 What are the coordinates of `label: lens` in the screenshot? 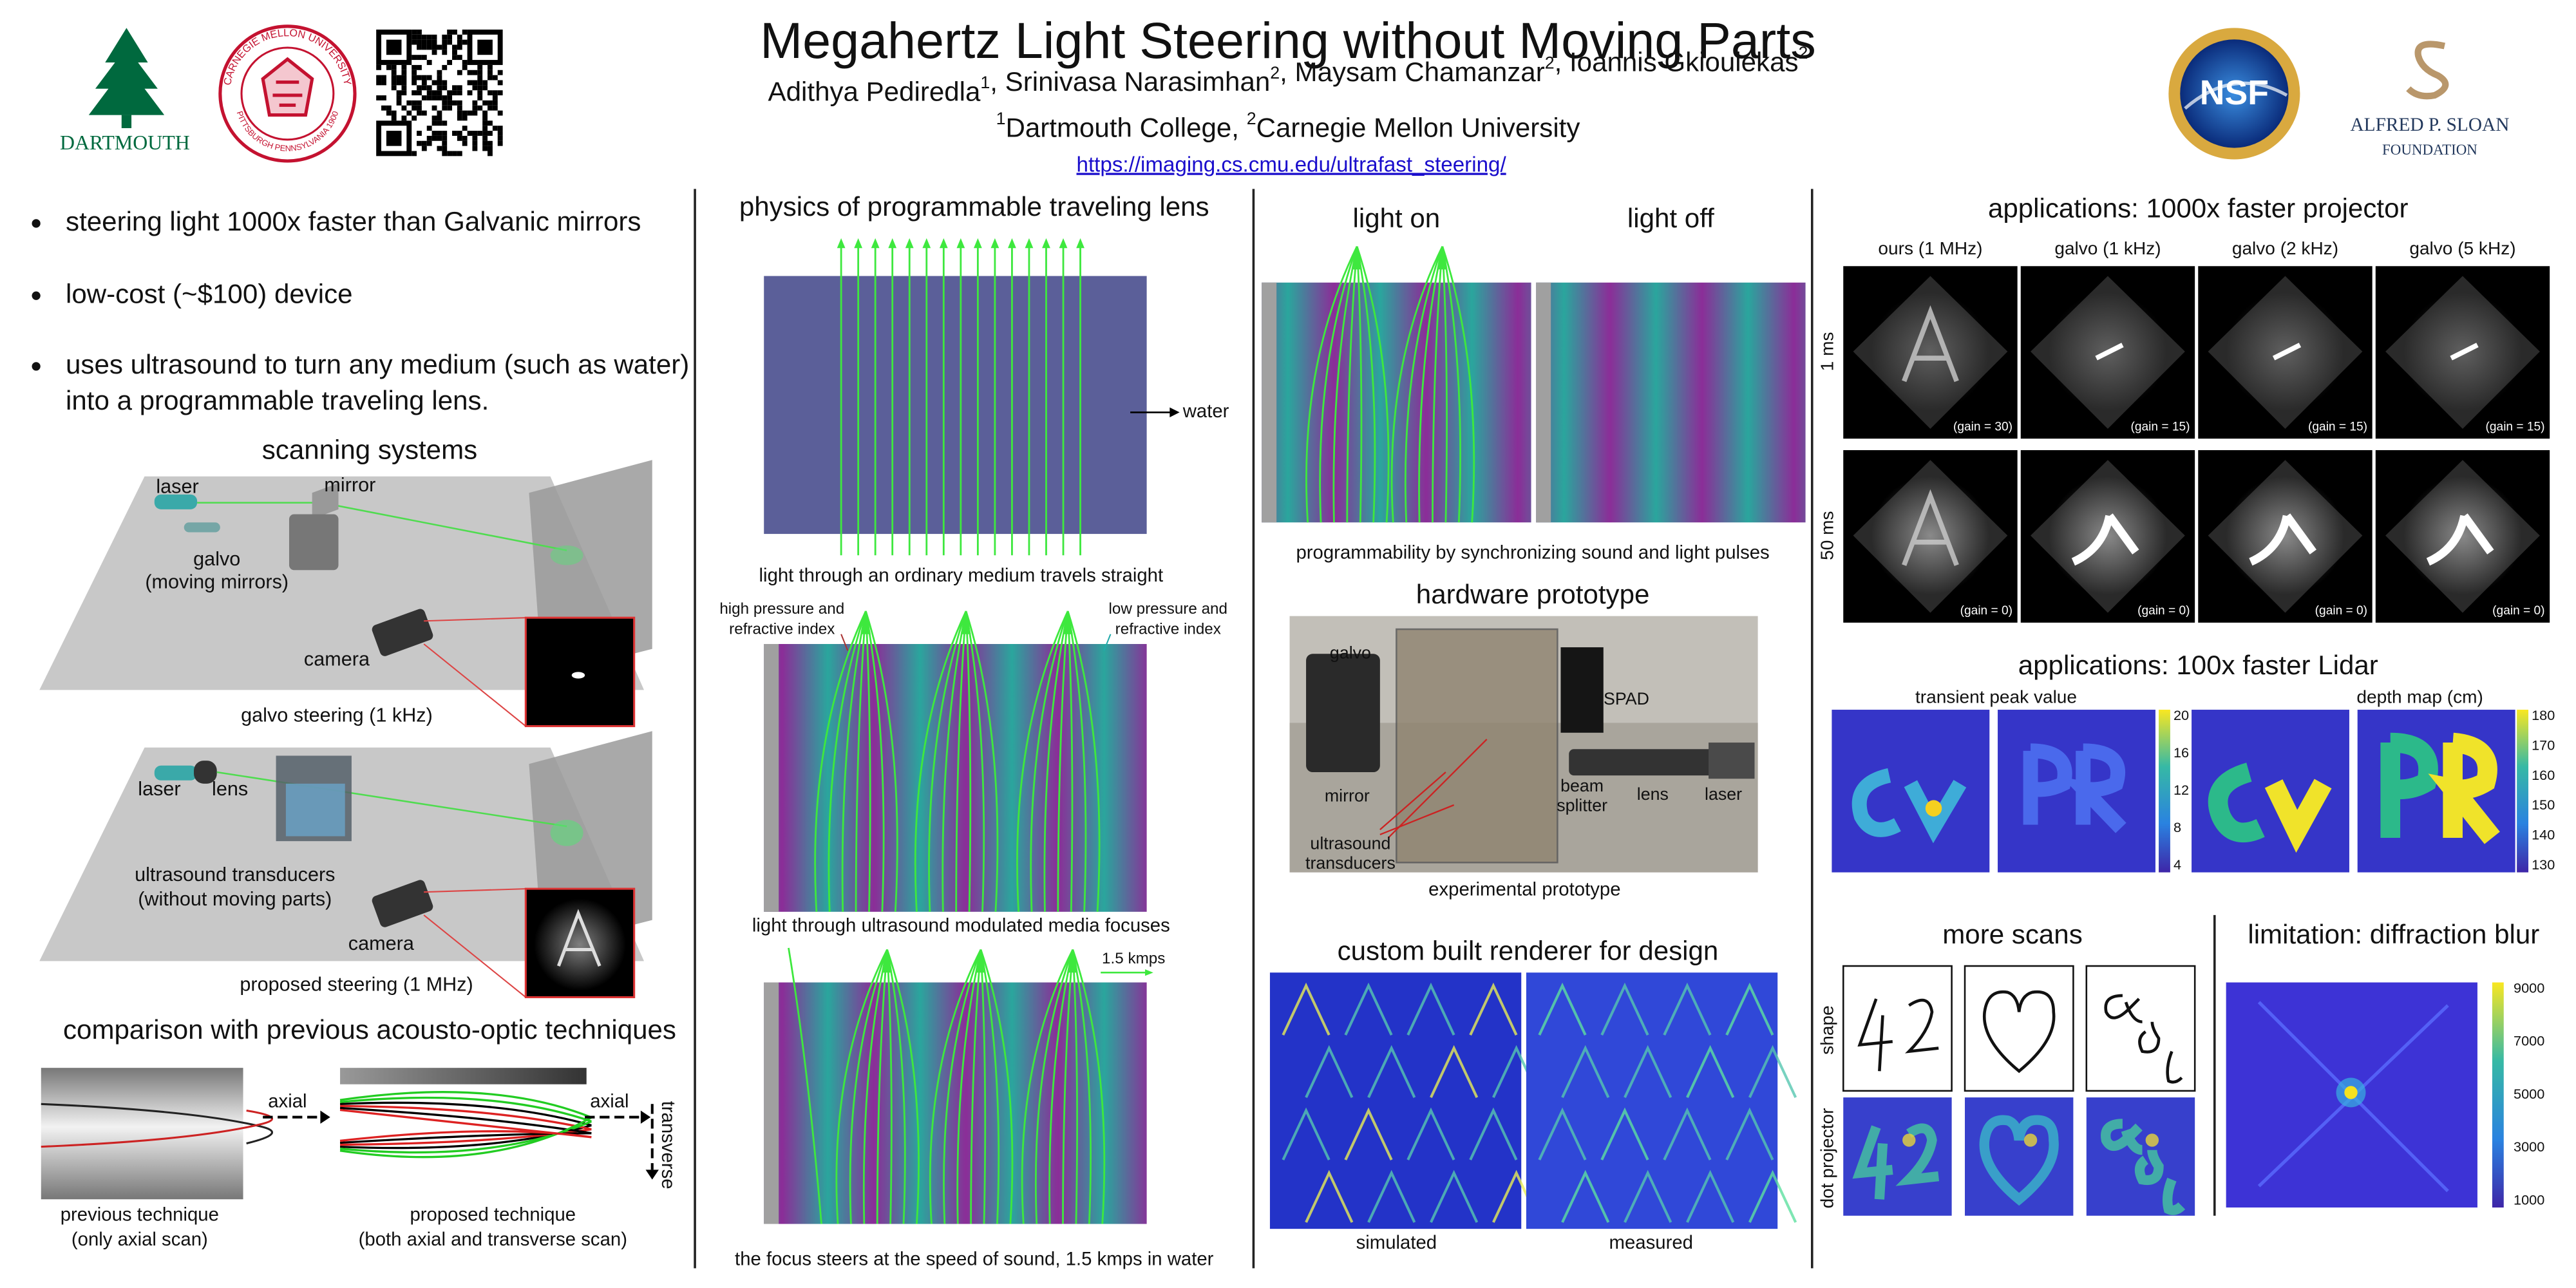 It's located at (1653, 794).